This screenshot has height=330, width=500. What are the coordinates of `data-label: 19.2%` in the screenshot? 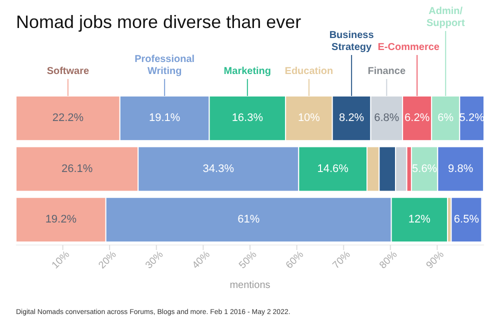 It's located at (61, 220).